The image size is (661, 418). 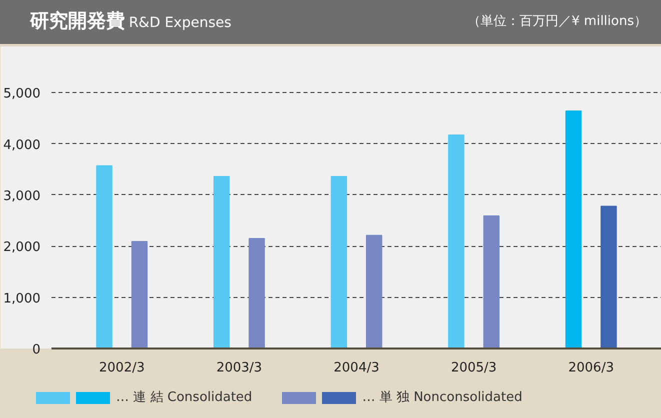 I want to click on chart-title: 研究開発費, so click(x=77, y=21).